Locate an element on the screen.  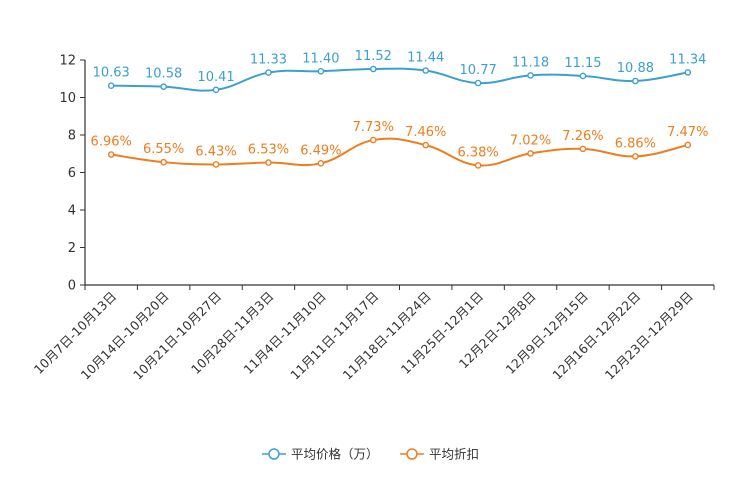
data-label: 7.46% is located at coordinates (425, 132).